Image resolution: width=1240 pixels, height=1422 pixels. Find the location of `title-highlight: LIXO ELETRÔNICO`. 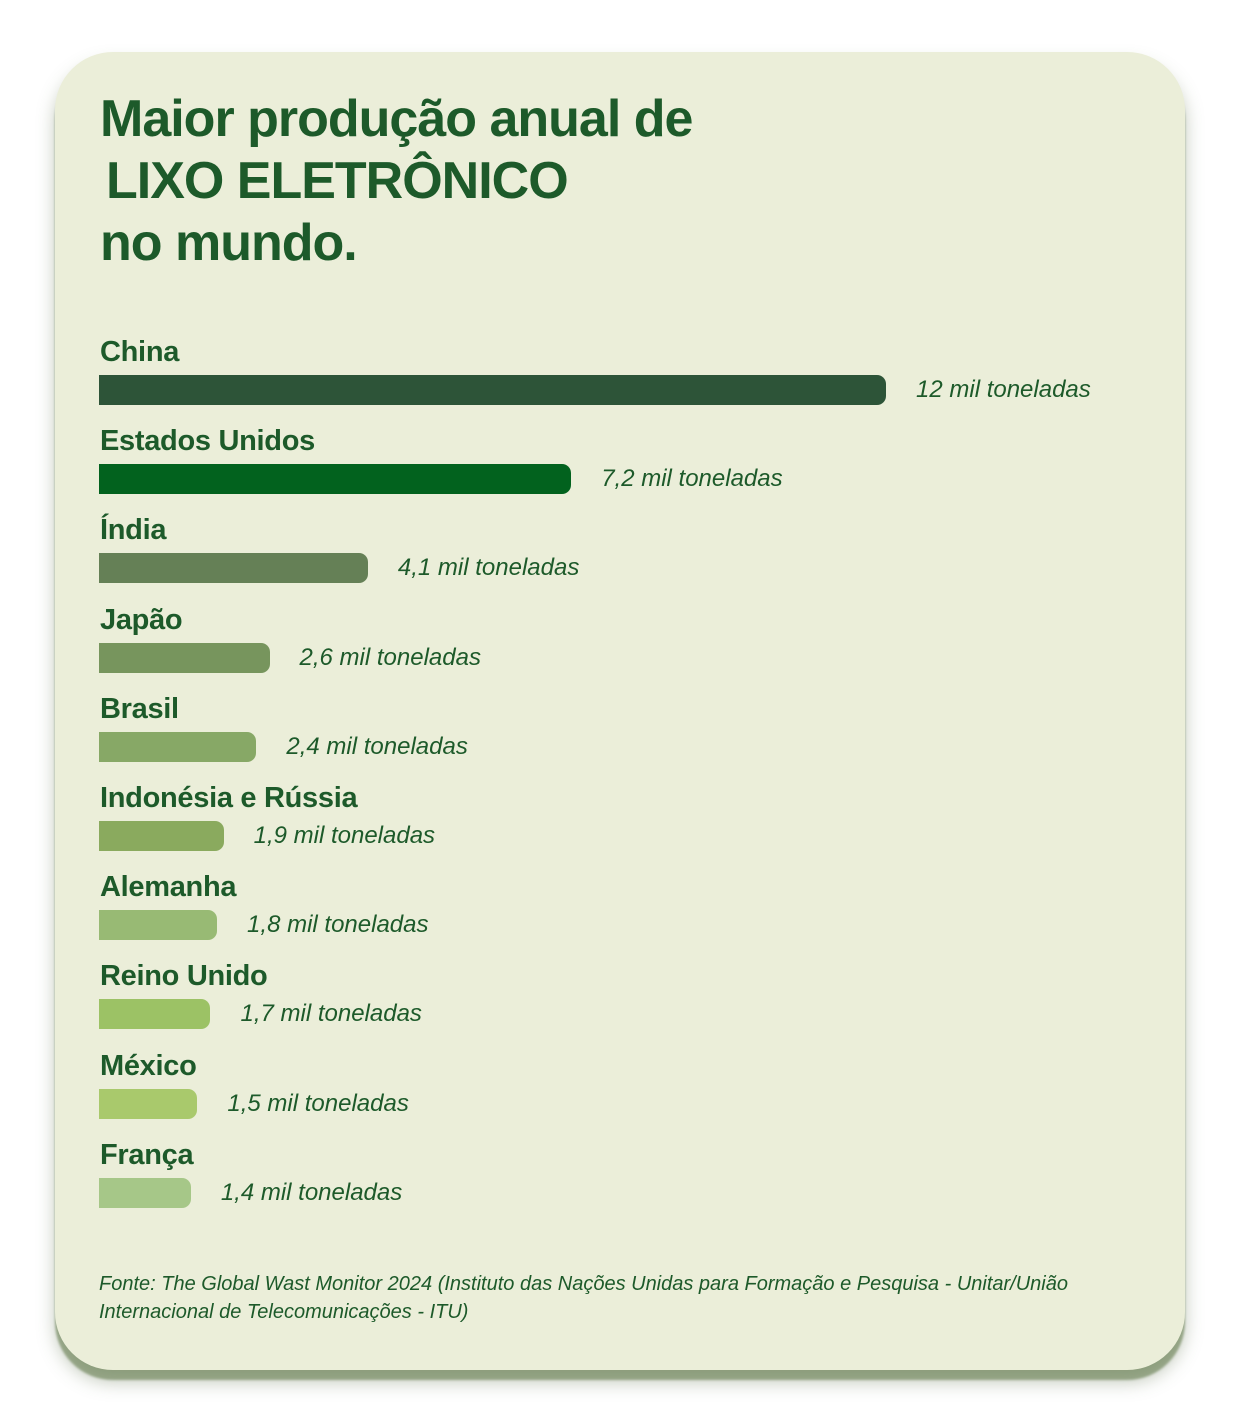

title-highlight: LIXO ELETRÔNICO is located at coordinates (335, 181).